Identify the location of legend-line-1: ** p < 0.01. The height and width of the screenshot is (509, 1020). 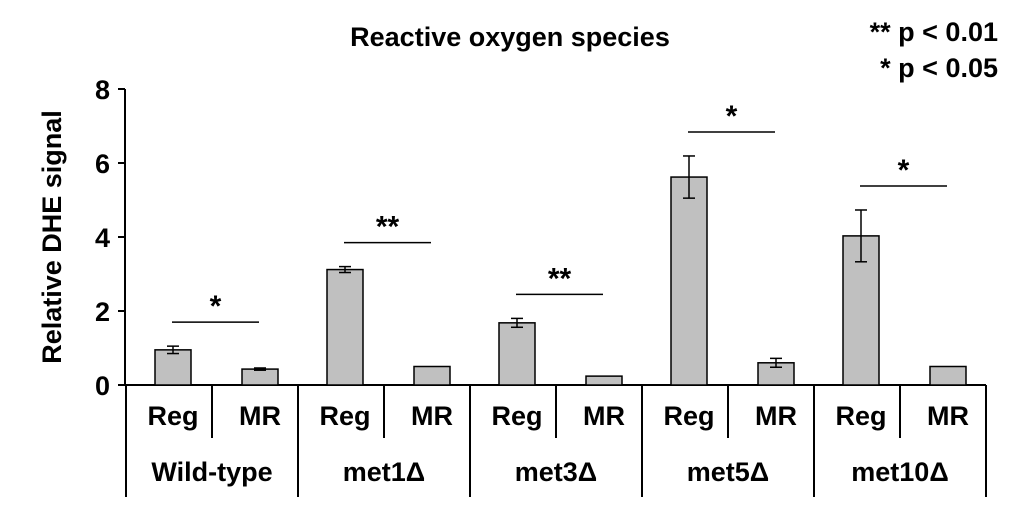
(934, 32).